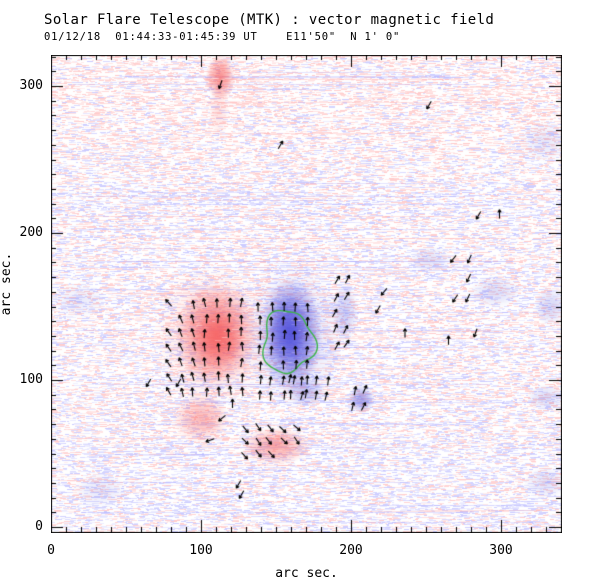 The image size is (612, 585). What do you see at coordinates (51, 550) in the screenshot?
I see `x-tick-label-0: 0` at bounding box center [51, 550].